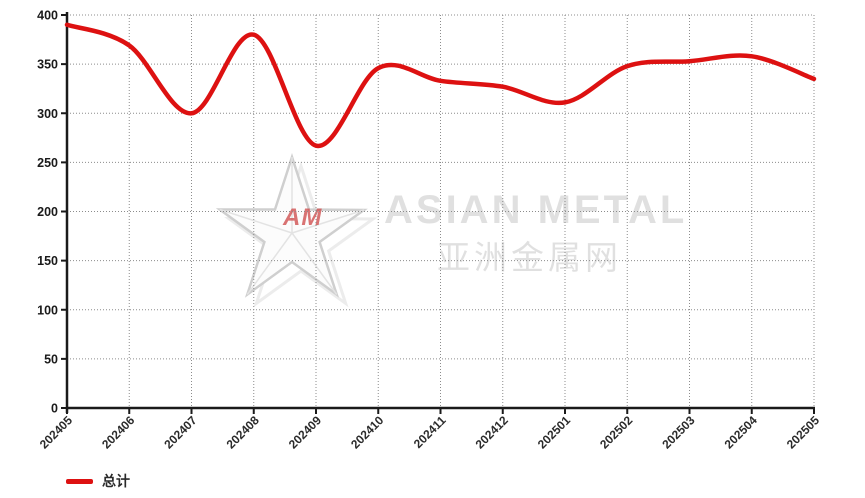  I want to click on legend: 总计, so click(98, 481).